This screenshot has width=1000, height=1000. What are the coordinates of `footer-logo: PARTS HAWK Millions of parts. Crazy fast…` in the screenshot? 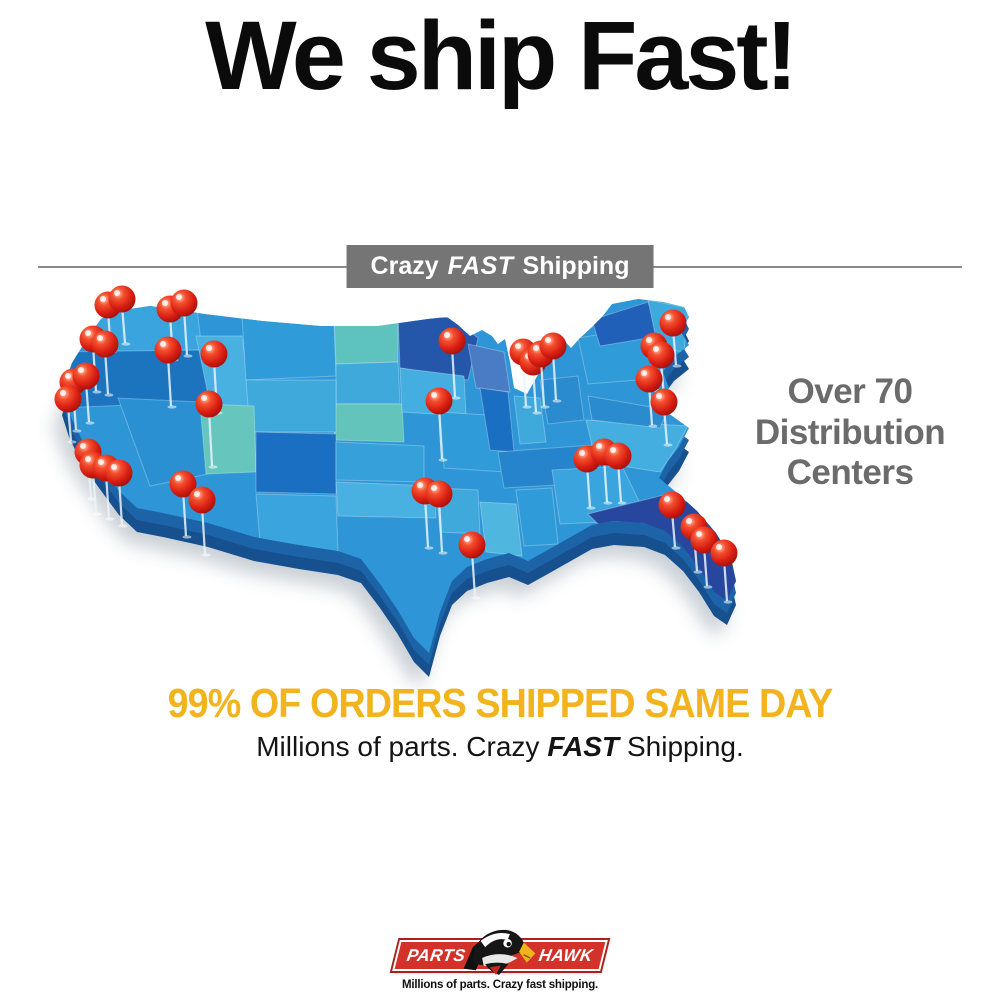 It's located at (500, 958).